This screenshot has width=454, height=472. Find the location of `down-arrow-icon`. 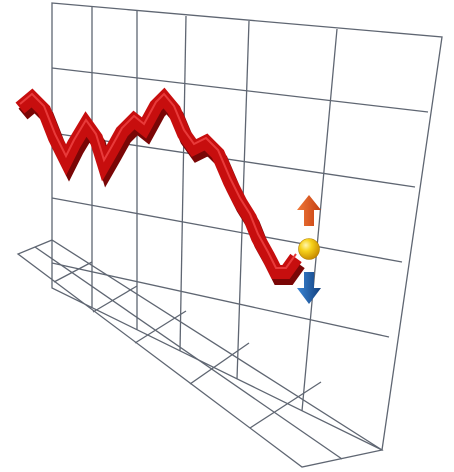

down-arrow-icon is located at coordinates (309, 288).